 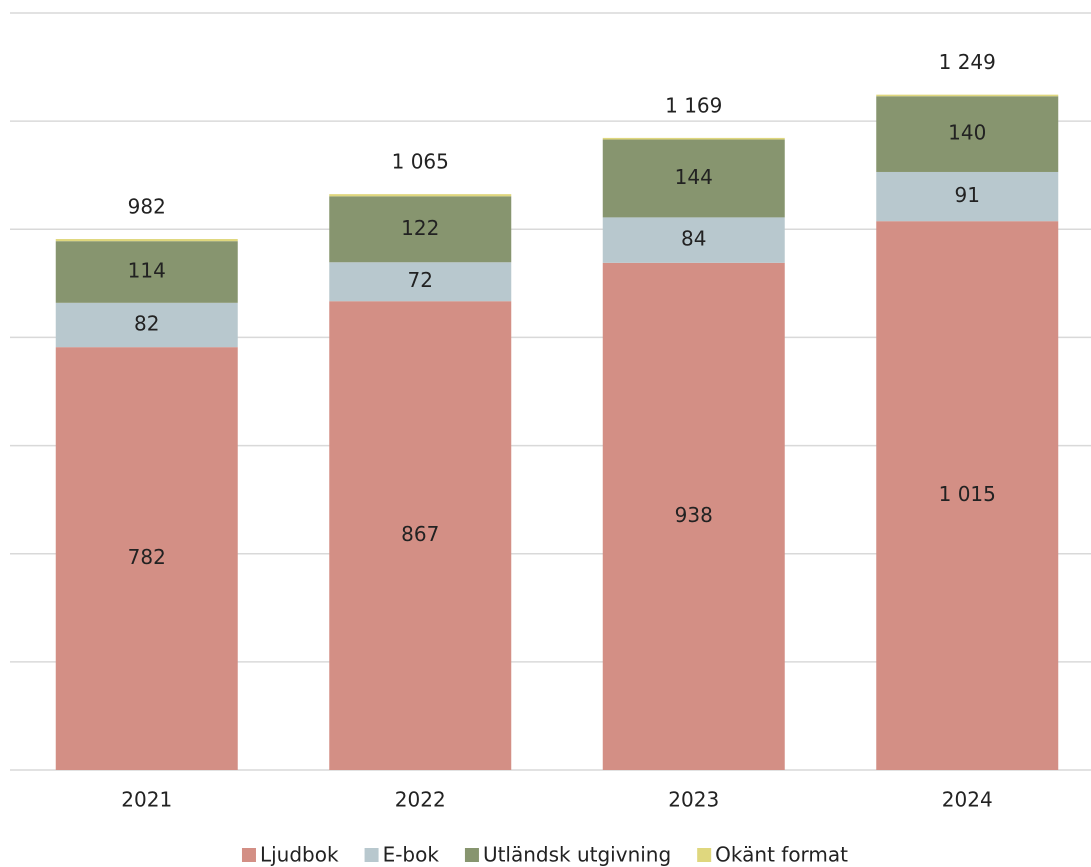 I want to click on data-label: 144, so click(x=694, y=177).